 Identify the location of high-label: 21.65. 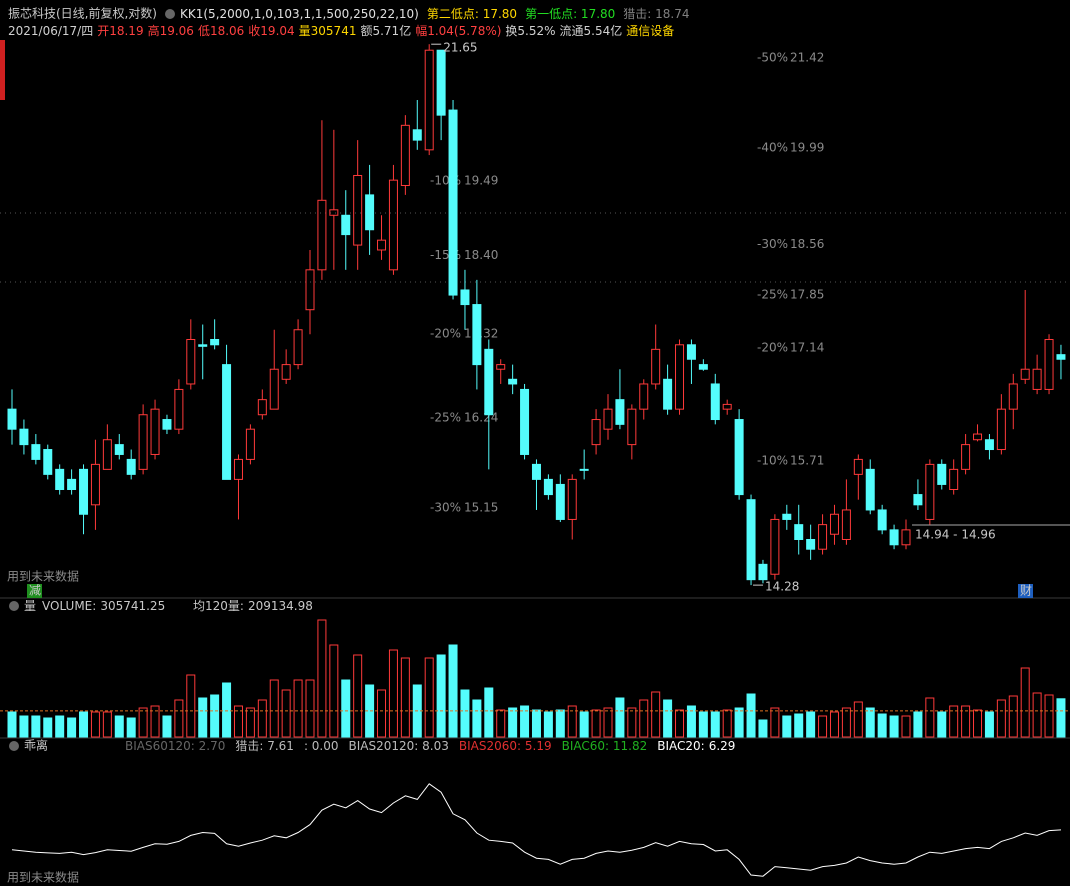
(460, 48).